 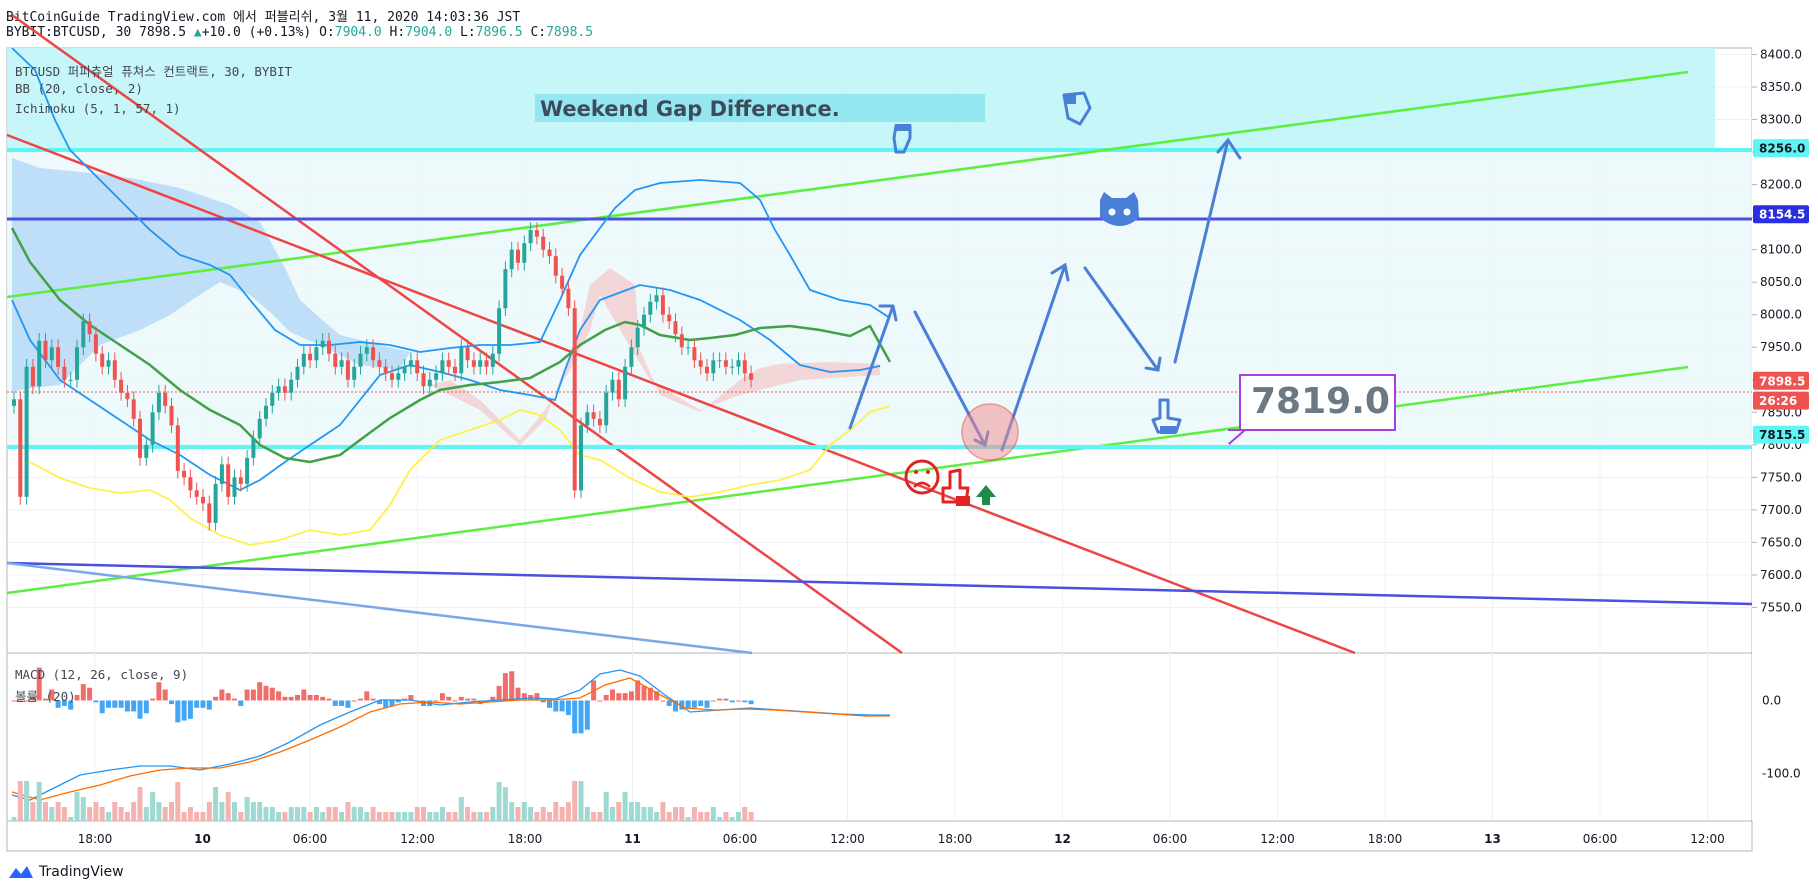 What do you see at coordinates (1782, 149) in the screenshot?
I see `price-label-text: 8256.0` at bounding box center [1782, 149].